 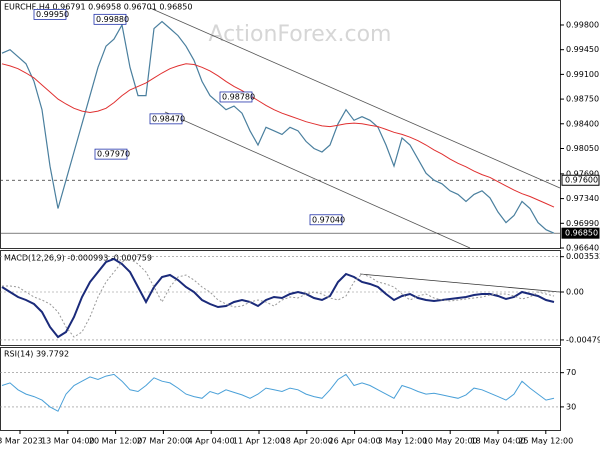 I want to click on watermark: ActionForex.com, so click(x=300, y=34).